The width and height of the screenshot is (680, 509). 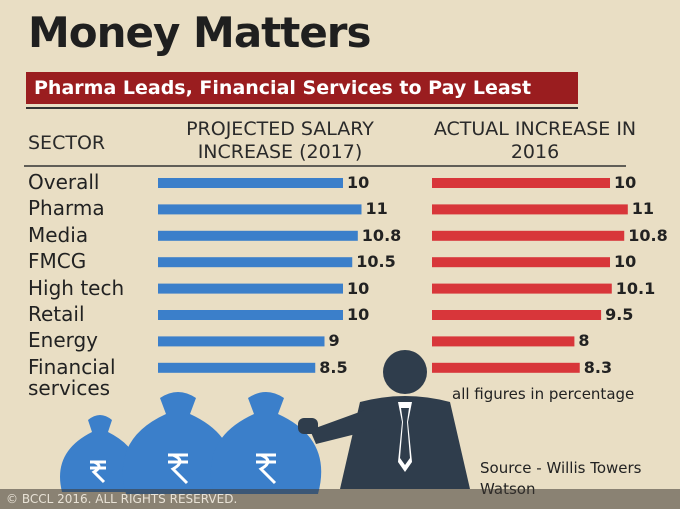 I want to click on category-label: High tech, so click(x=76, y=287).